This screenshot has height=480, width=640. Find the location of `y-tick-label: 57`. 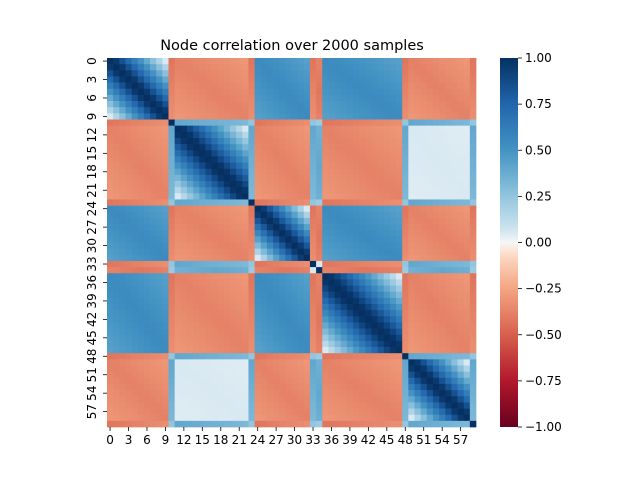

y-tick-label: 57 is located at coordinates (92, 411).